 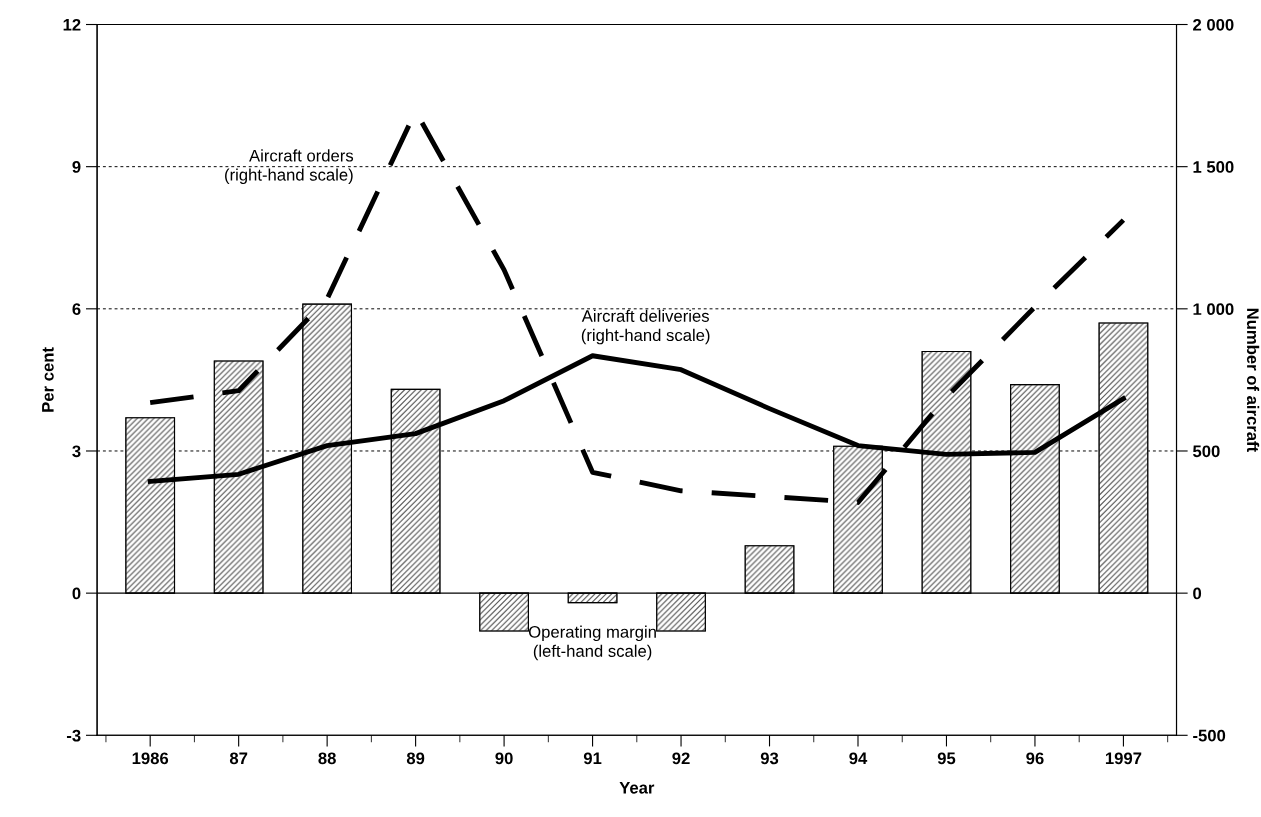 What do you see at coordinates (238, 758) in the screenshot?
I see `x-tick-label: 87` at bounding box center [238, 758].